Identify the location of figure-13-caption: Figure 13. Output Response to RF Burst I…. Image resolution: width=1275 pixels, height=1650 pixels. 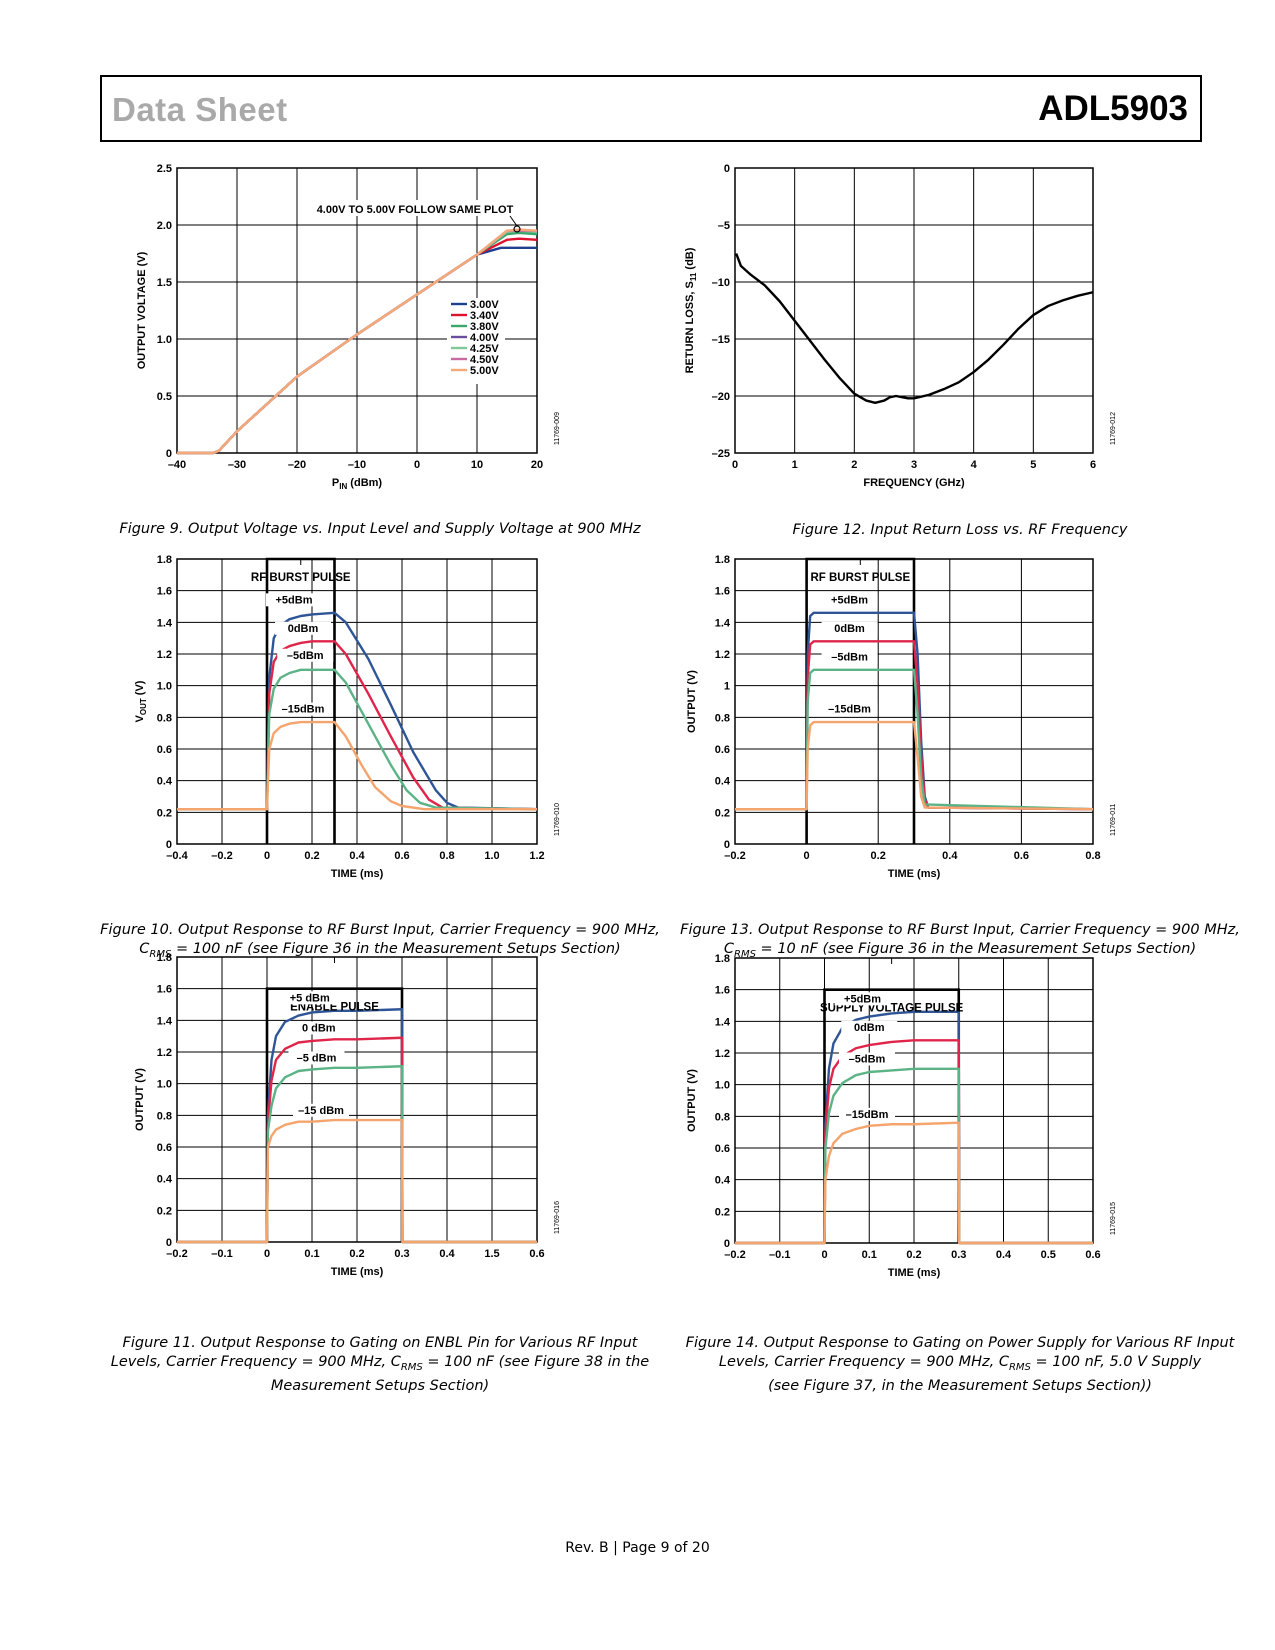
(960, 942).